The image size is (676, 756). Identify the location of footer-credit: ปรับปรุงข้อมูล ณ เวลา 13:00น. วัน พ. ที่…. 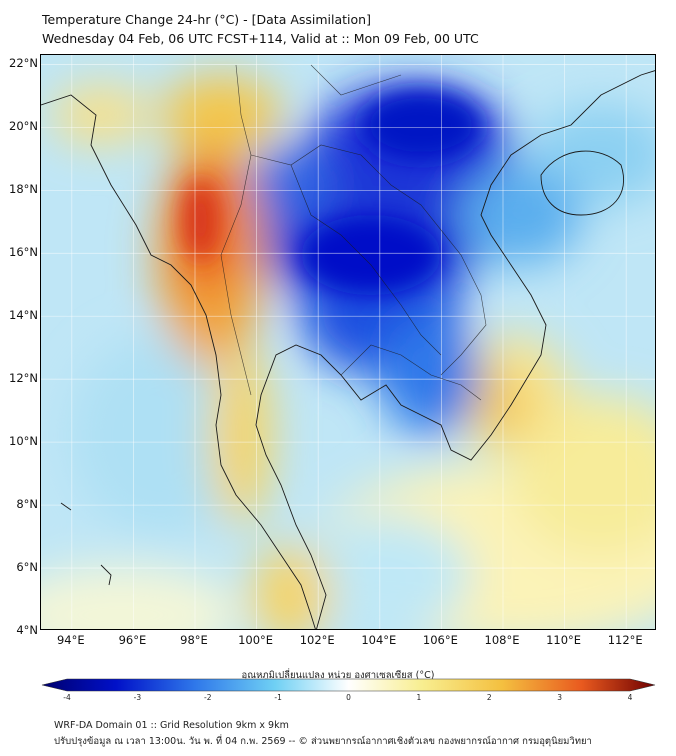
(323, 741).